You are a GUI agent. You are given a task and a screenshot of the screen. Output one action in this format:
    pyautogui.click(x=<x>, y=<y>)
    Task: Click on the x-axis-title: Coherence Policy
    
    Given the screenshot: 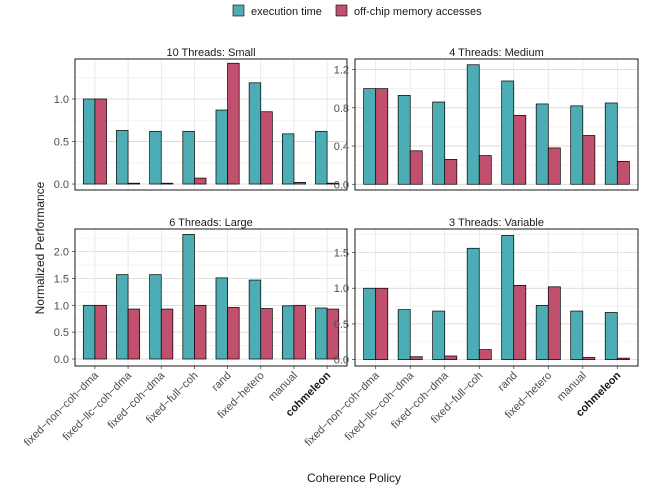 What is the action you would take?
    pyautogui.click(x=354, y=478)
    